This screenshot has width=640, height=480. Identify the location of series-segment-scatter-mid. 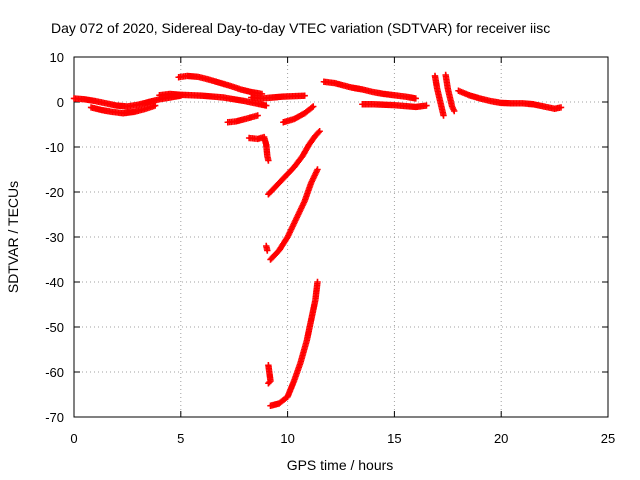
(259, 260).